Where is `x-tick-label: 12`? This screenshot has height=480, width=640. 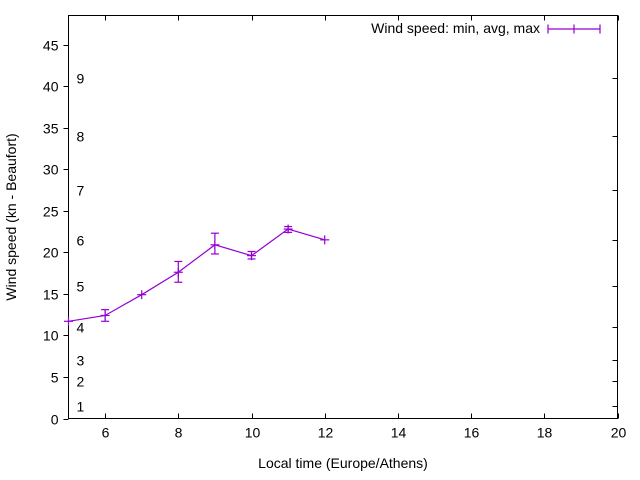 x-tick-label: 12 is located at coordinates (326, 433).